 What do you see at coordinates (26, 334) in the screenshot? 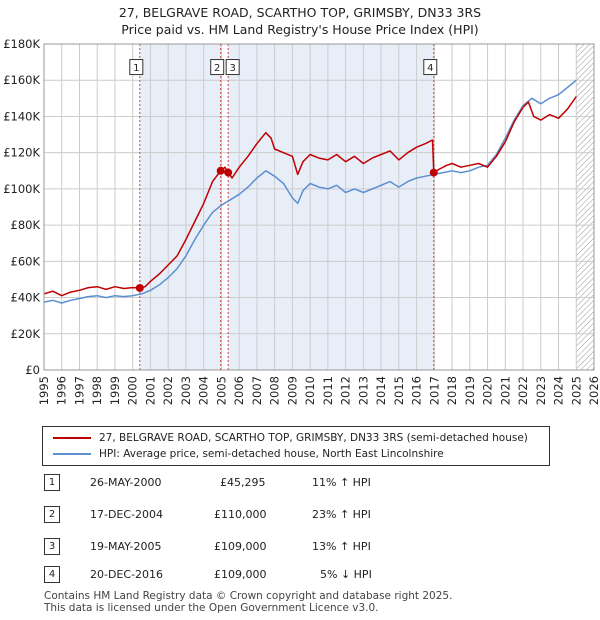
I see `y-tick-label: £20K` at bounding box center [26, 334].